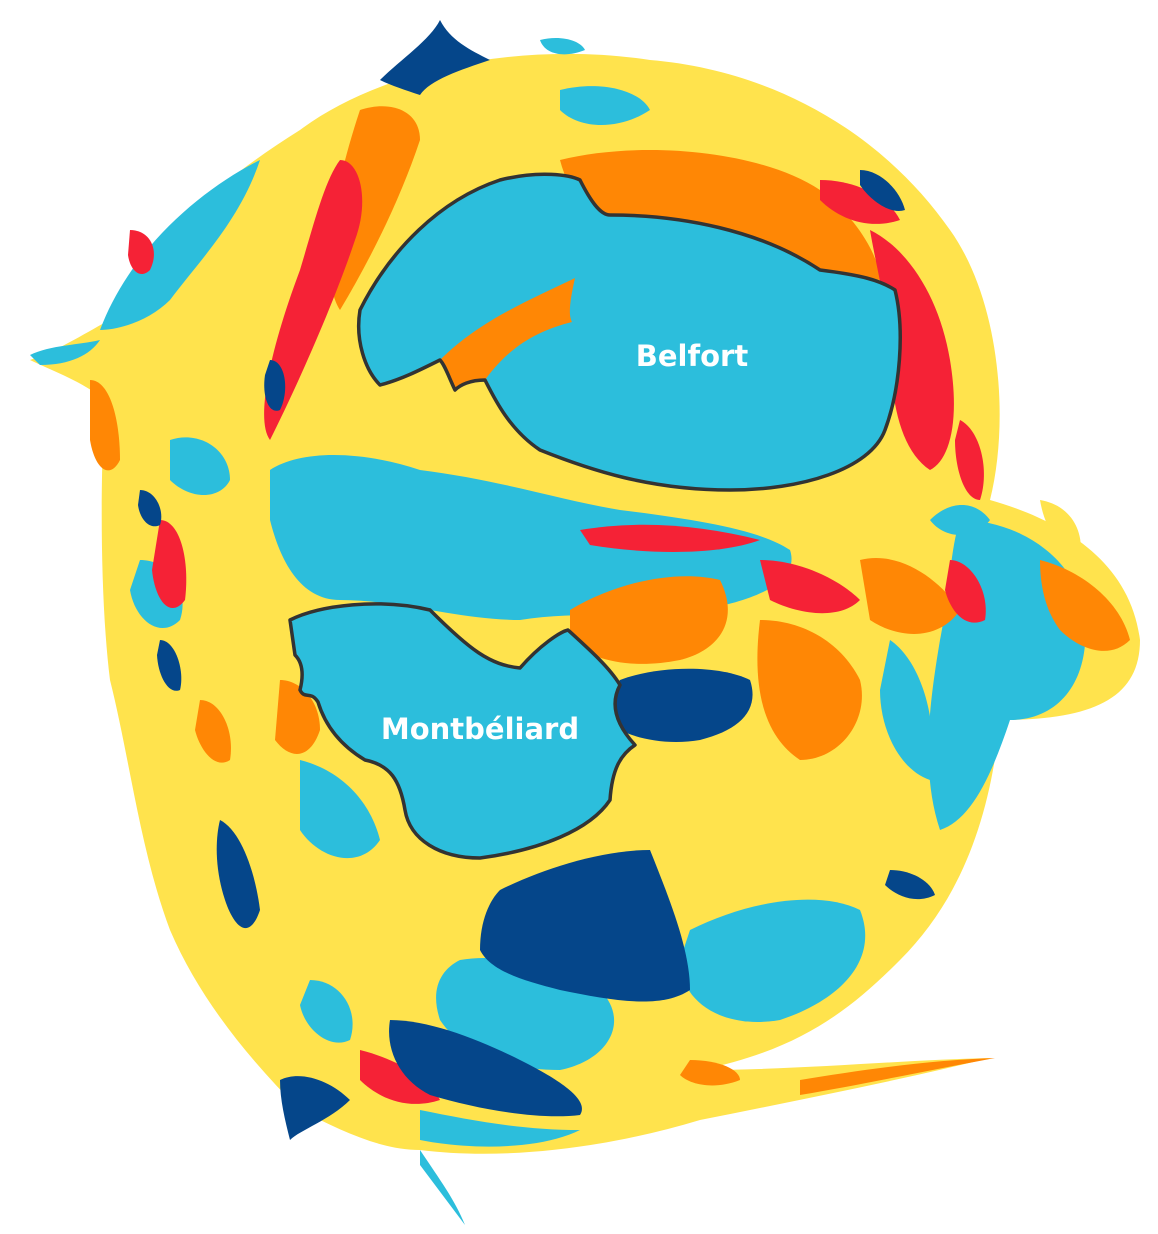  Describe the element at coordinates (692, 356) in the screenshot. I see `belfort-label: Belfort` at that location.